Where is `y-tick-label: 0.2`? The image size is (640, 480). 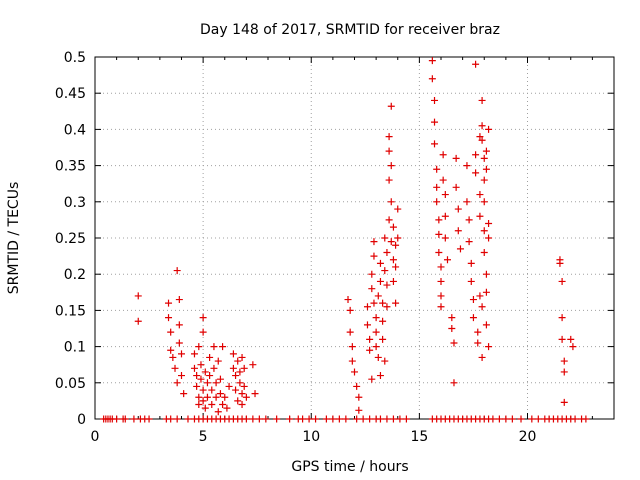
y-tick-label: 0.2 is located at coordinates (75, 275).